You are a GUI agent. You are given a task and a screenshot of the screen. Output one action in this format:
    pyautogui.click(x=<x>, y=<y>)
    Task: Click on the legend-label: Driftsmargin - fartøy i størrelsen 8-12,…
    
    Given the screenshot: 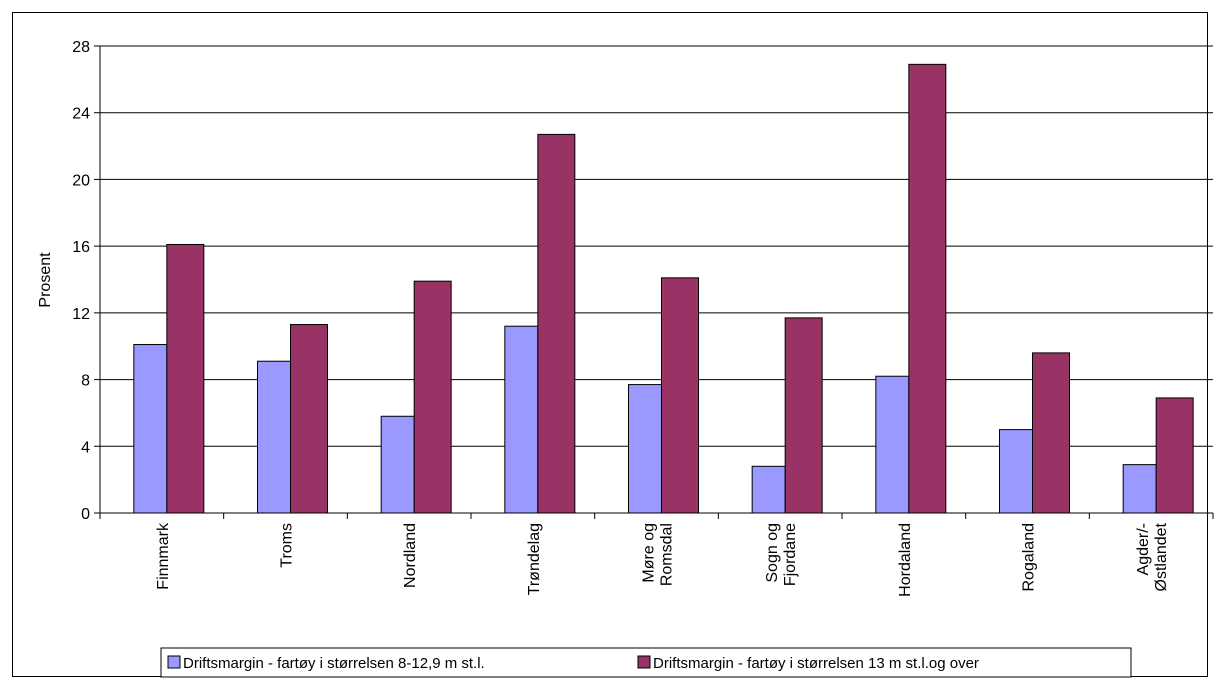 What is the action you would take?
    pyautogui.click(x=334, y=663)
    